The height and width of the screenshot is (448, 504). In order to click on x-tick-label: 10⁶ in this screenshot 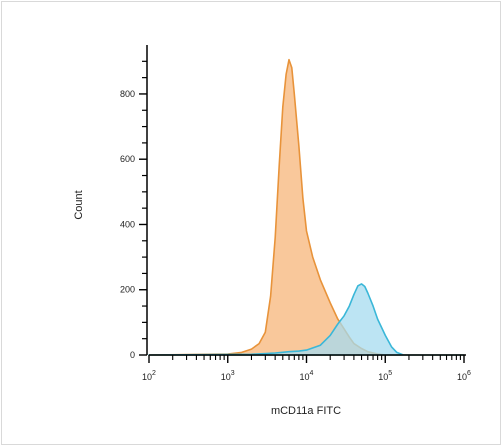, I will do `click(464, 376)`.